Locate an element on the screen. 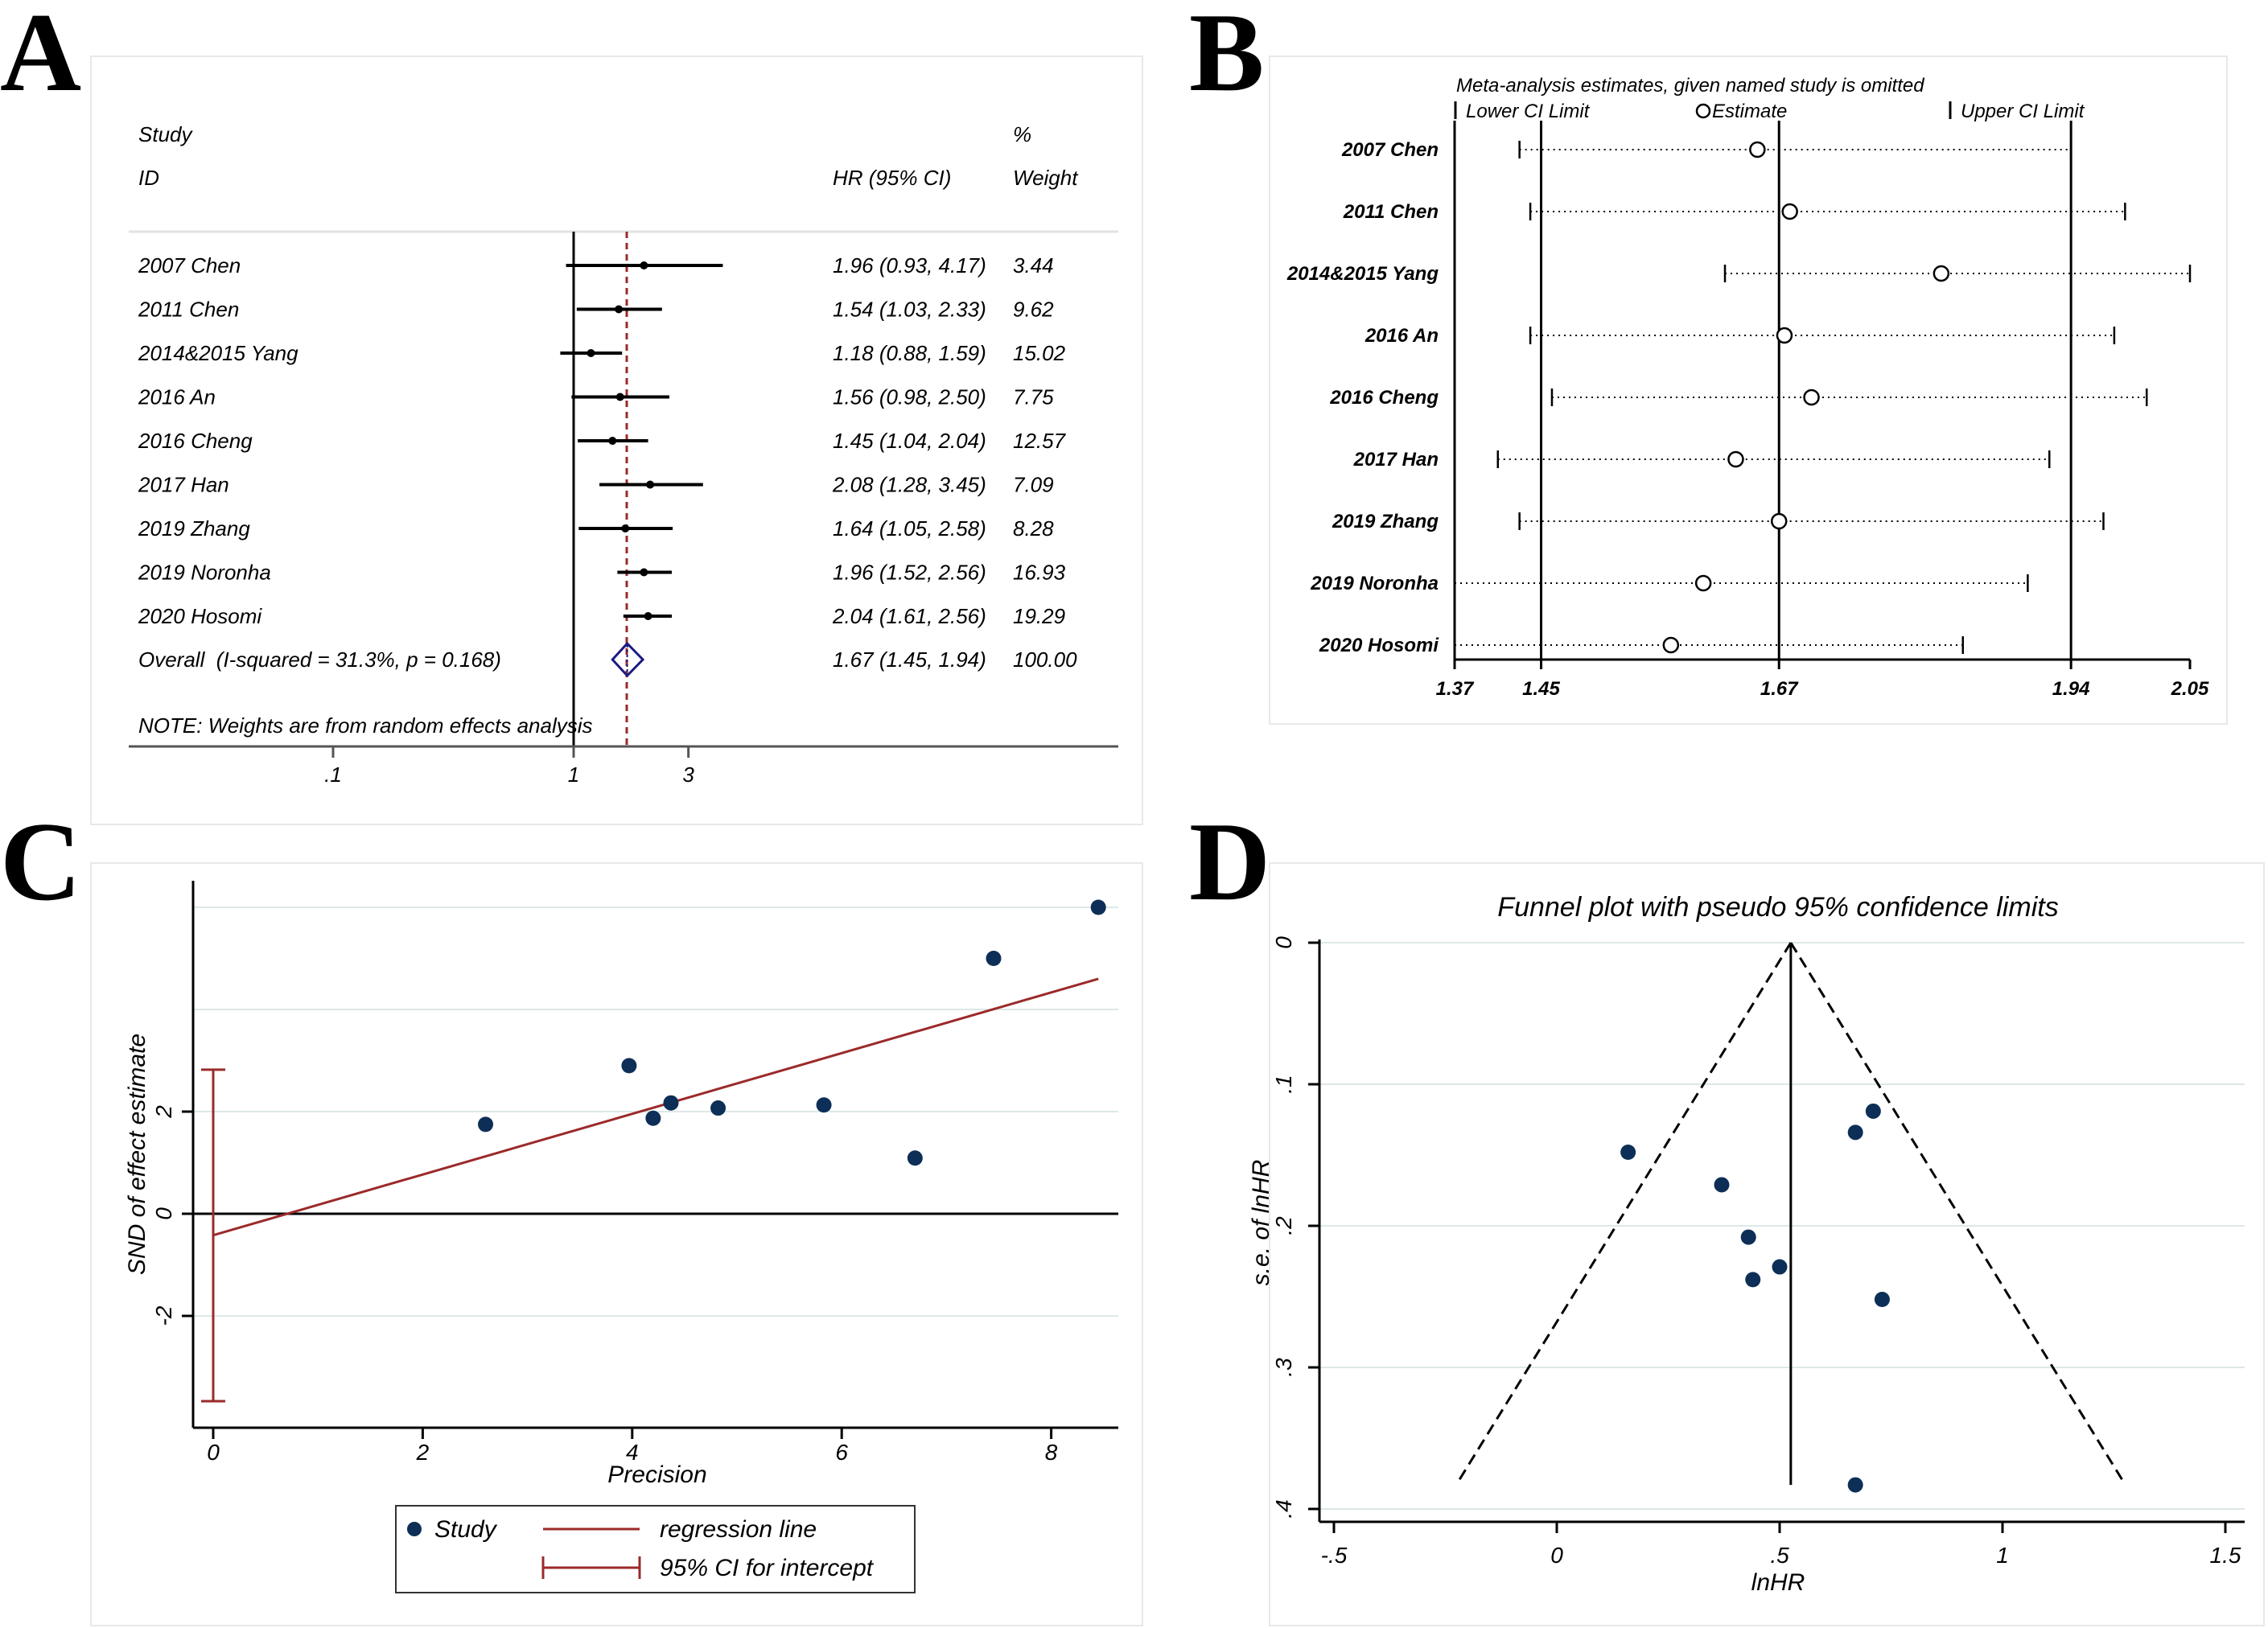 Image resolution: width=2268 pixels, height=1628 pixels. study-weight: 16.93 is located at coordinates (1040, 573).